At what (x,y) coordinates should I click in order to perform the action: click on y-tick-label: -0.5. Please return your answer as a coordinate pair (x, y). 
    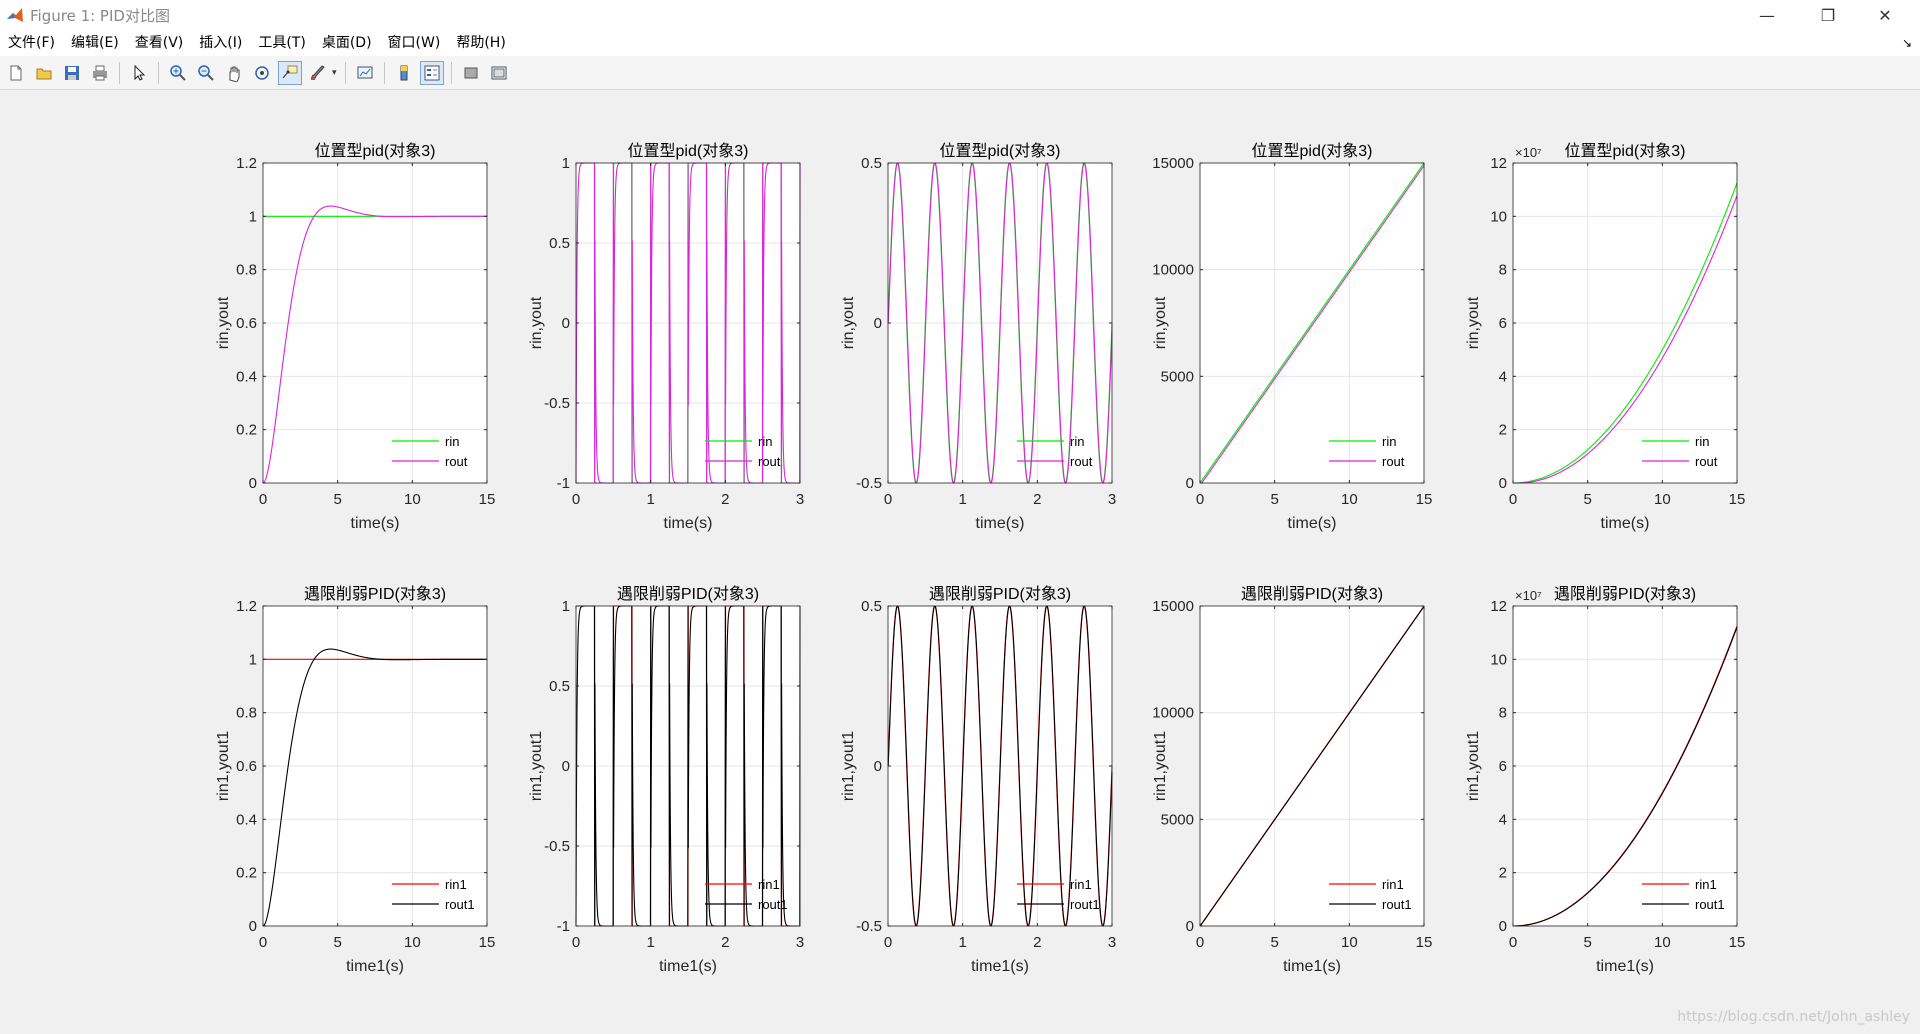
    Looking at the image, I should click on (557, 403).